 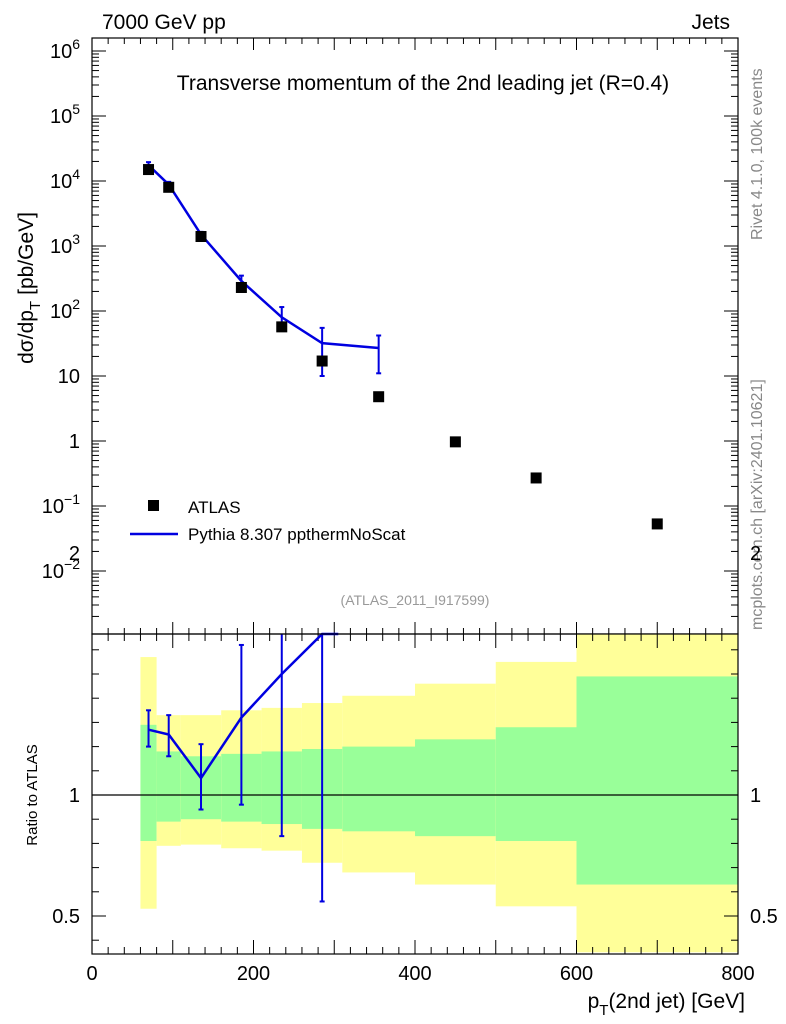 I want to click on ratio-y-axis-label: Ratio to ATLAS, so click(x=32, y=794).